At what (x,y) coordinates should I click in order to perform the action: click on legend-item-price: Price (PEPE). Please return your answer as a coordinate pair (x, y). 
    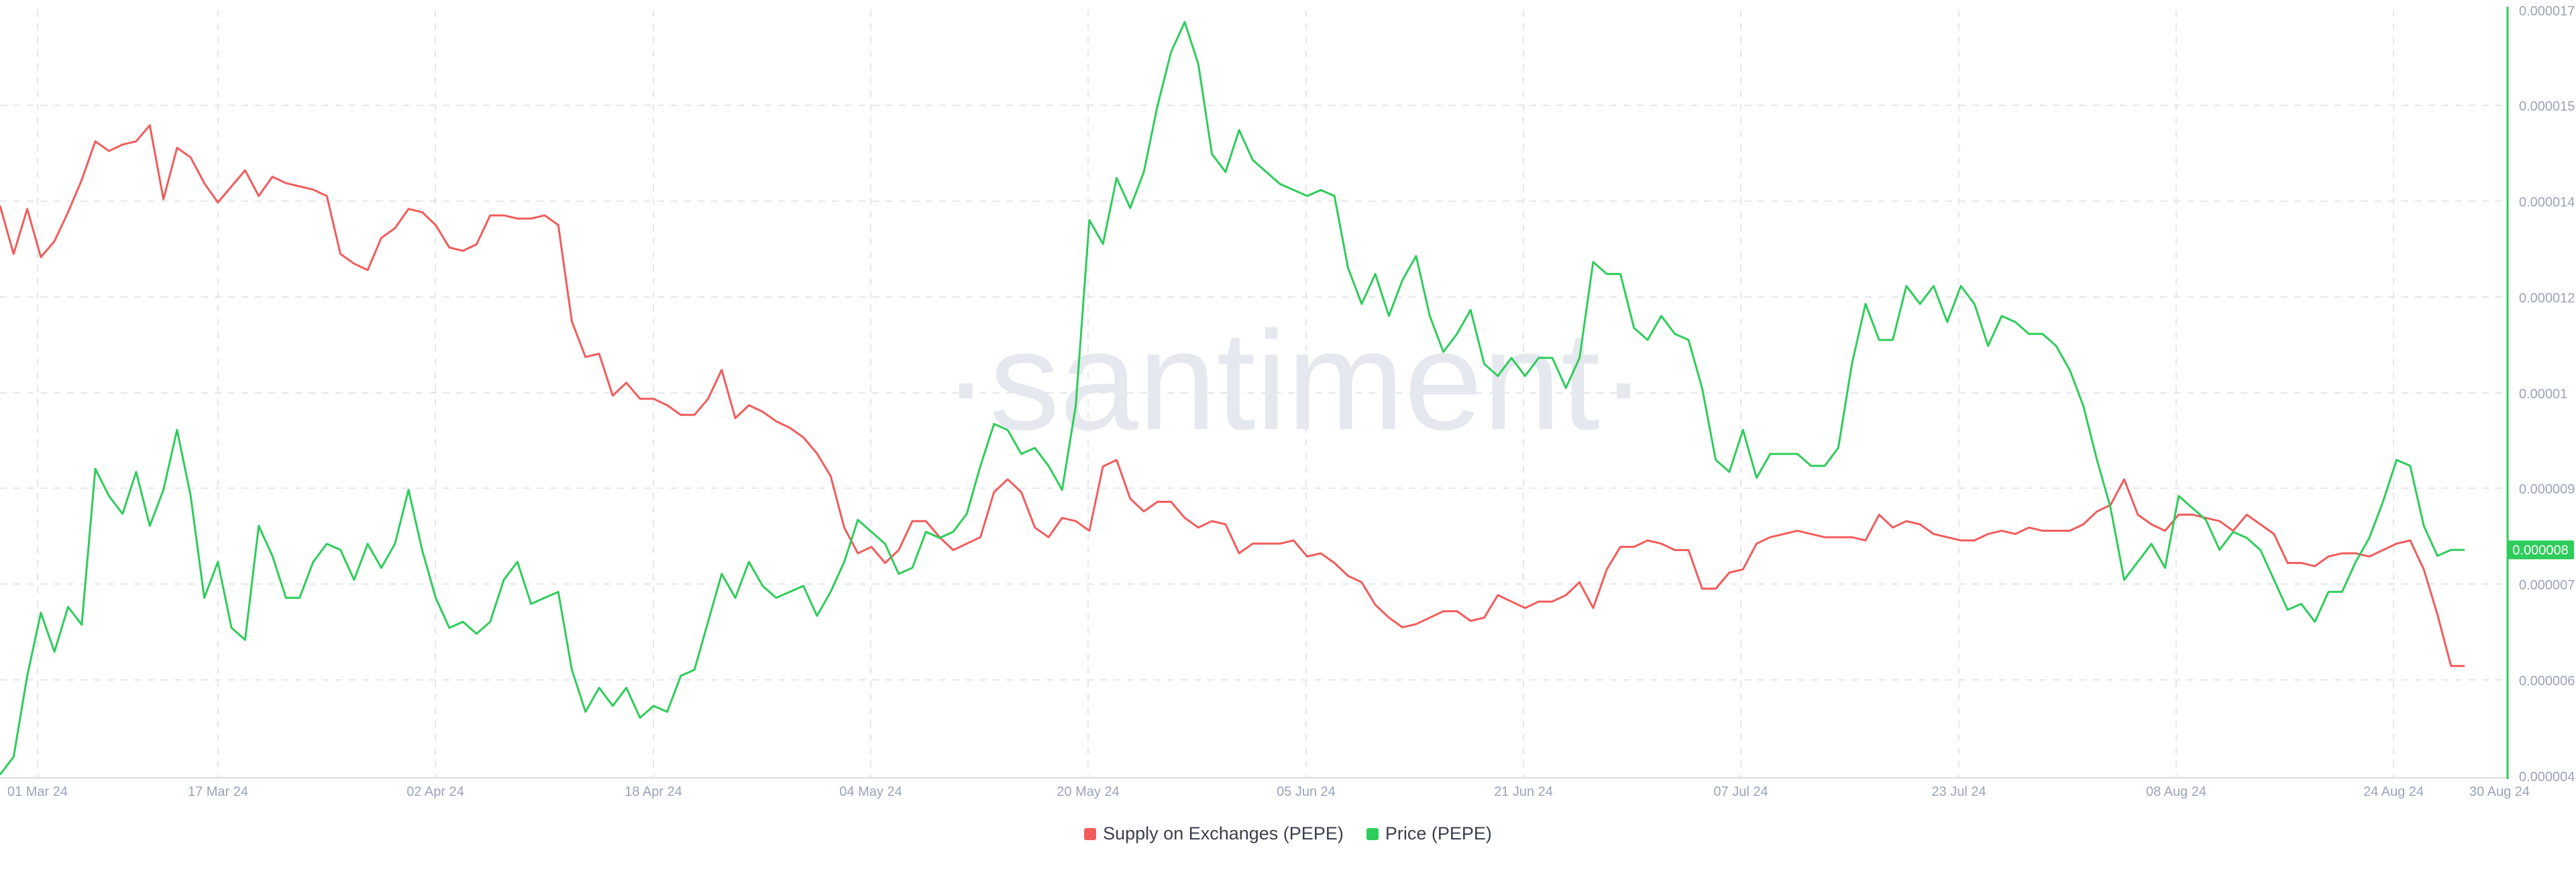
    Looking at the image, I should click on (1429, 833).